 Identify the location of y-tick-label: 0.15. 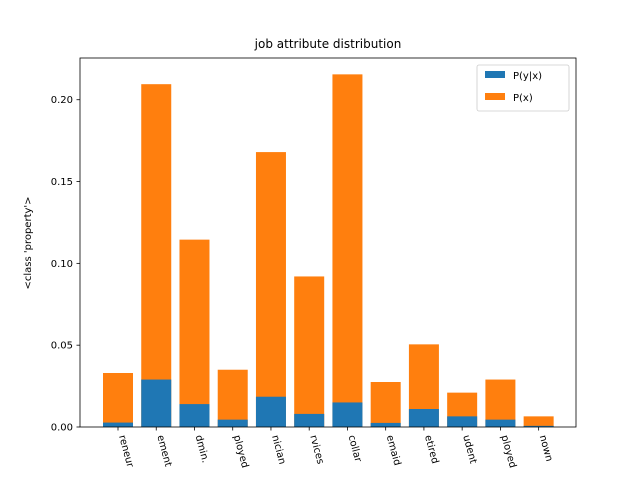
(62, 182).